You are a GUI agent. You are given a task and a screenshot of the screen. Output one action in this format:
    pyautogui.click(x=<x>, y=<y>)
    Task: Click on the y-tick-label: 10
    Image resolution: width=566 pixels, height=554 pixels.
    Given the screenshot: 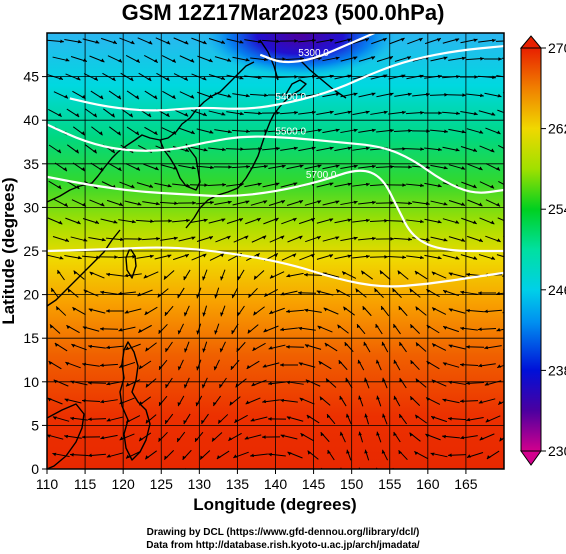 What is the action you would take?
    pyautogui.click(x=31, y=382)
    